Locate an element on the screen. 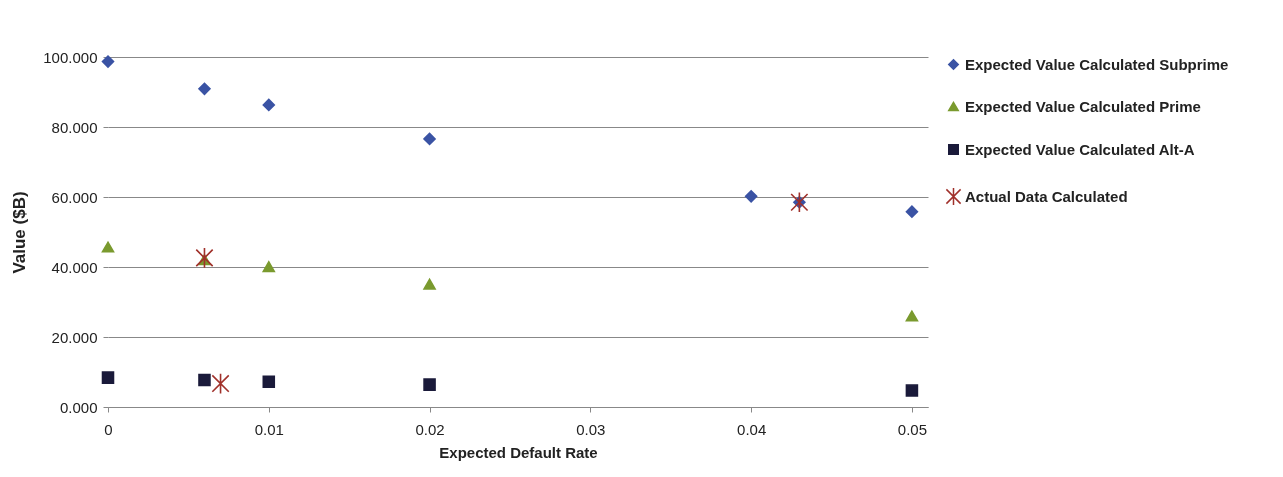 This screenshot has height=477, width=1283. legend-label: Expected Value Calculated Alt-A is located at coordinates (1080, 149).